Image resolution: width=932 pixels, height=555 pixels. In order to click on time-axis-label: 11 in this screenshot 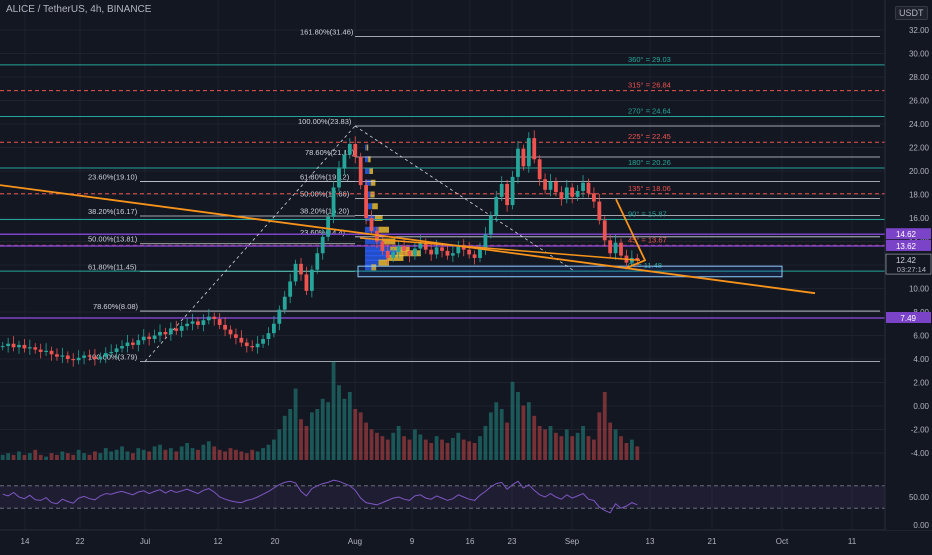, I will do `click(852, 541)`.